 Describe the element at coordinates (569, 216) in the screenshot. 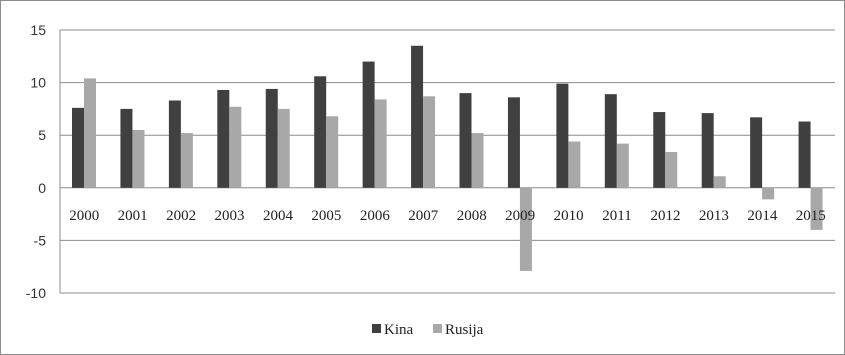

I see `x-tick-label: 2010` at that location.